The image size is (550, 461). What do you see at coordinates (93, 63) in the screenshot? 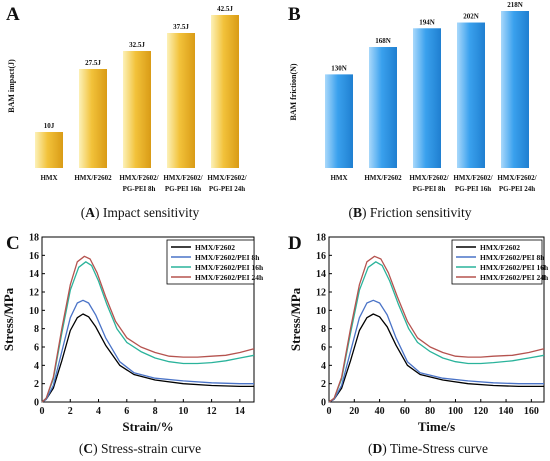
I see `bar-value-label: 27.5J` at bounding box center [93, 63].